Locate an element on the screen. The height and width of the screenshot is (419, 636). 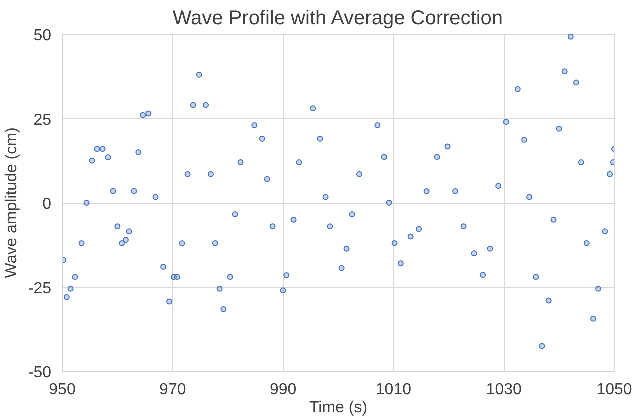
x-axis-title: Time (s) is located at coordinates (338, 408).